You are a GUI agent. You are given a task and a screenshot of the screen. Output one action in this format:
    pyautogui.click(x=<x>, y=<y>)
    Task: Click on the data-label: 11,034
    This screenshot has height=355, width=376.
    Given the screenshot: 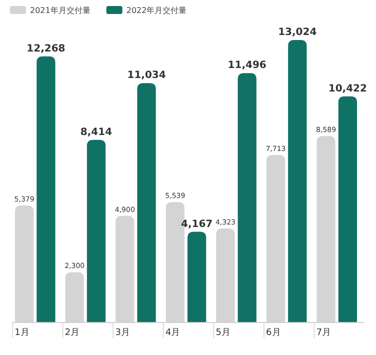 What is the action you would take?
    pyautogui.click(x=146, y=76)
    